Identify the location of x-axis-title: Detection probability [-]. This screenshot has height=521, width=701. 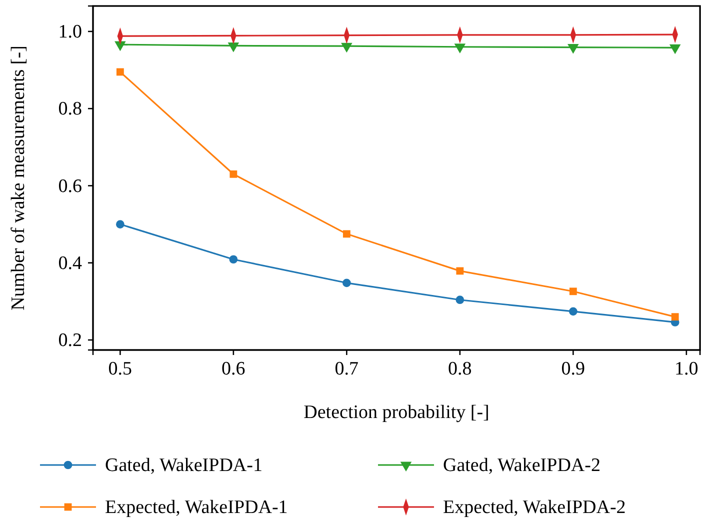
(397, 412).